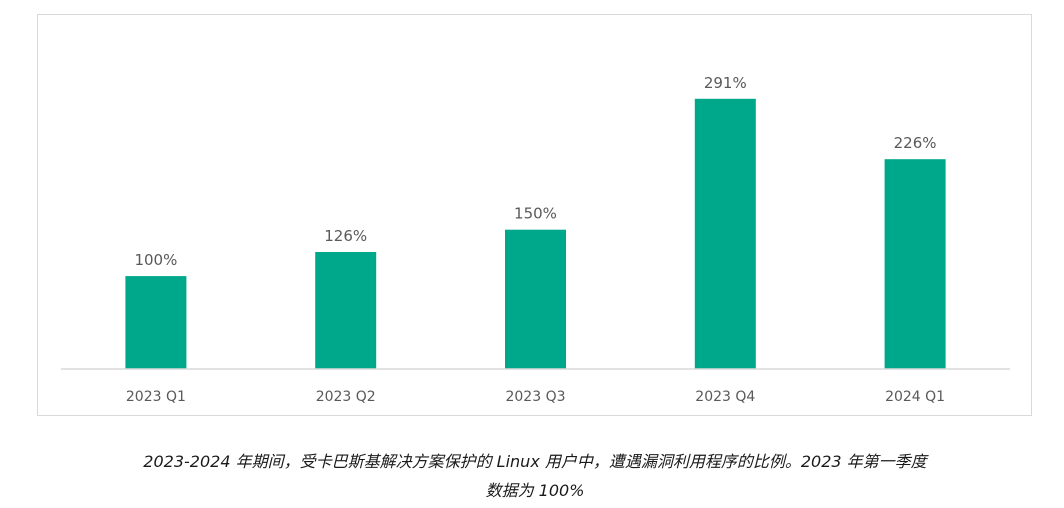 The height and width of the screenshot is (508, 1064). Describe the element at coordinates (156, 397) in the screenshot. I see `x-tick-label-2023-q1: 2023 Q1` at that location.